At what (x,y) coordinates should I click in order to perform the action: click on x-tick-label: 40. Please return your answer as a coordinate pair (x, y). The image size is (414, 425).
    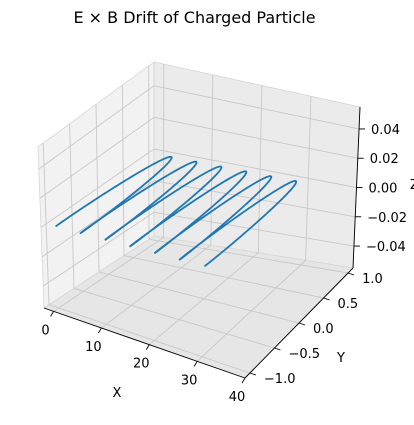
    Looking at the image, I should click on (237, 397).